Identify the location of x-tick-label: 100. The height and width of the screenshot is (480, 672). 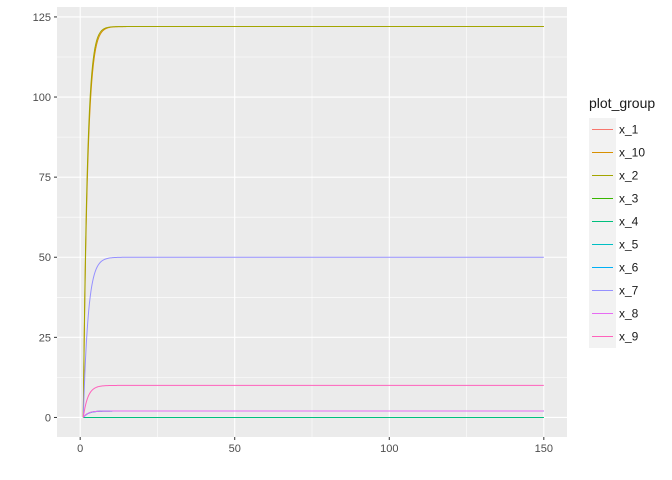
(389, 449).